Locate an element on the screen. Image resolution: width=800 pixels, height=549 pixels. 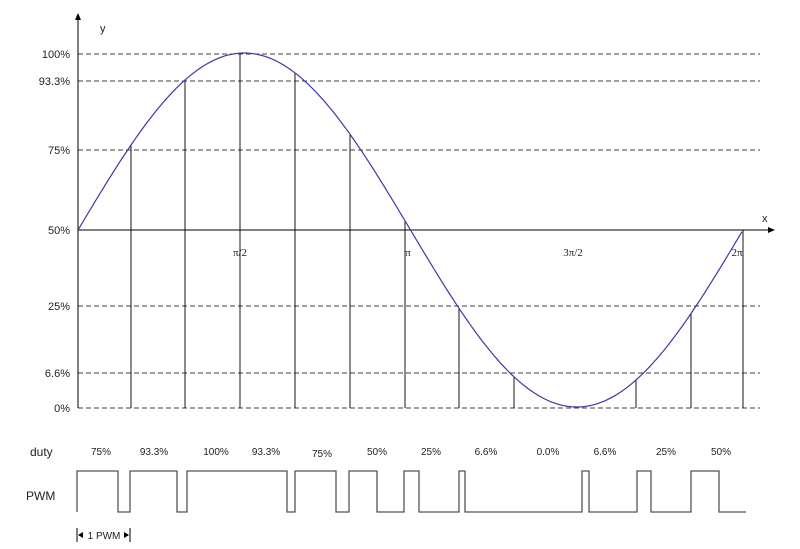
period-marker: 1 PWM is located at coordinates (103, 535).